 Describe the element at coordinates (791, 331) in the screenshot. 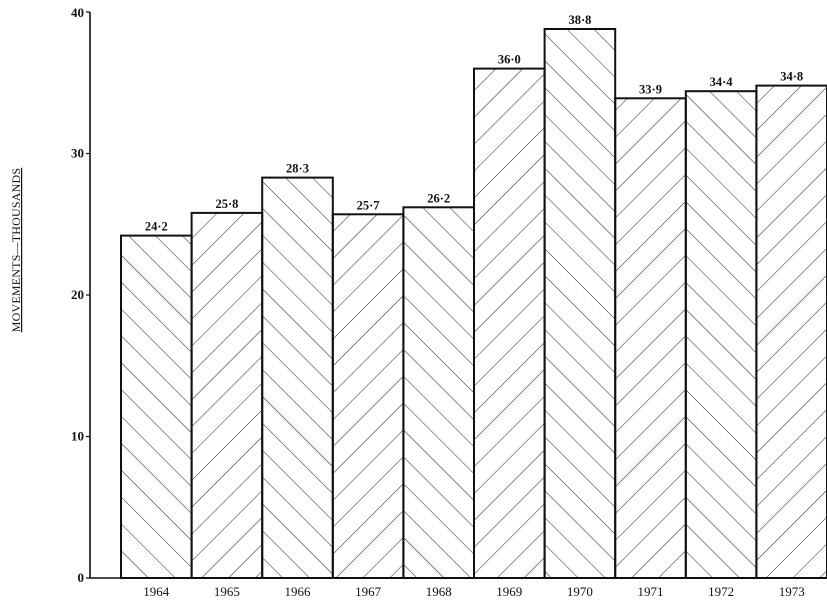

I see `bar-1973` at that location.